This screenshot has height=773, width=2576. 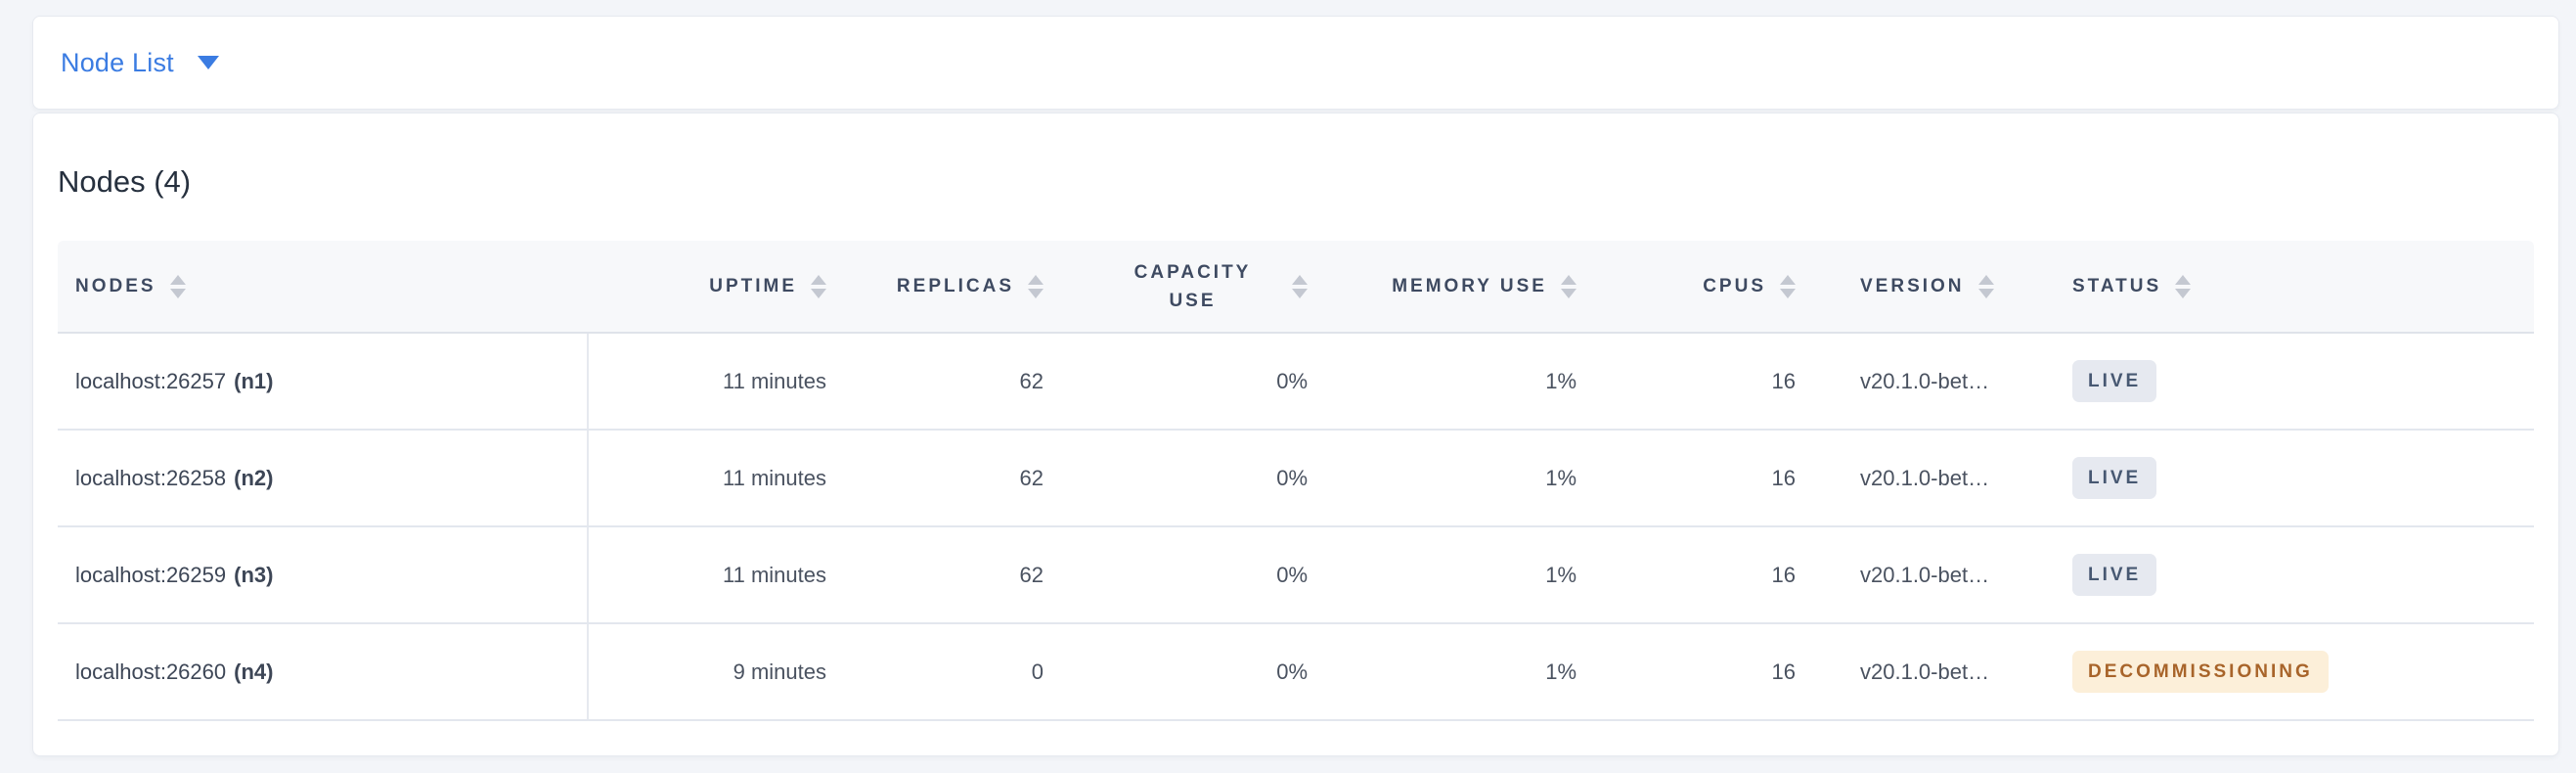 What do you see at coordinates (1193, 286) in the screenshot?
I see `column-header-label: CAPACITY USE` at bounding box center [1193, 286].